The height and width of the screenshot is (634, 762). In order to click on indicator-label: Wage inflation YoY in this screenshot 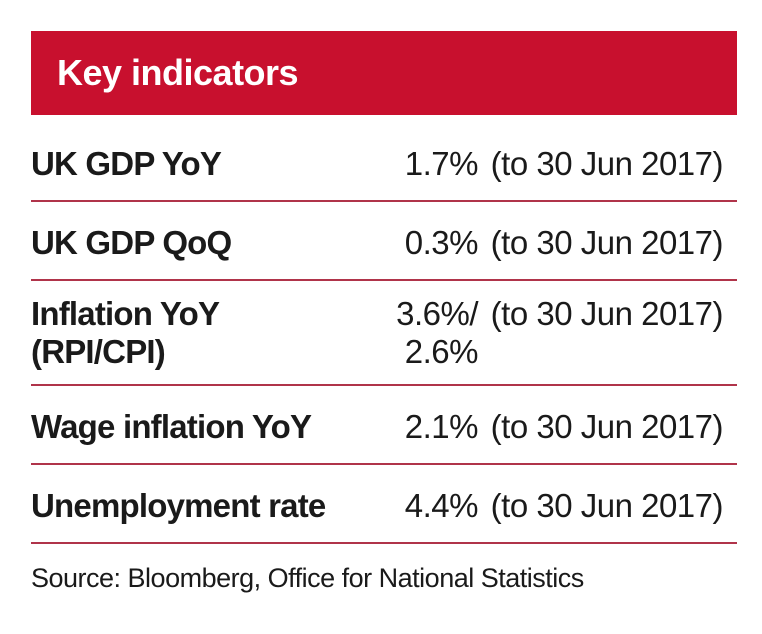, I will do `click(171, 426)`.